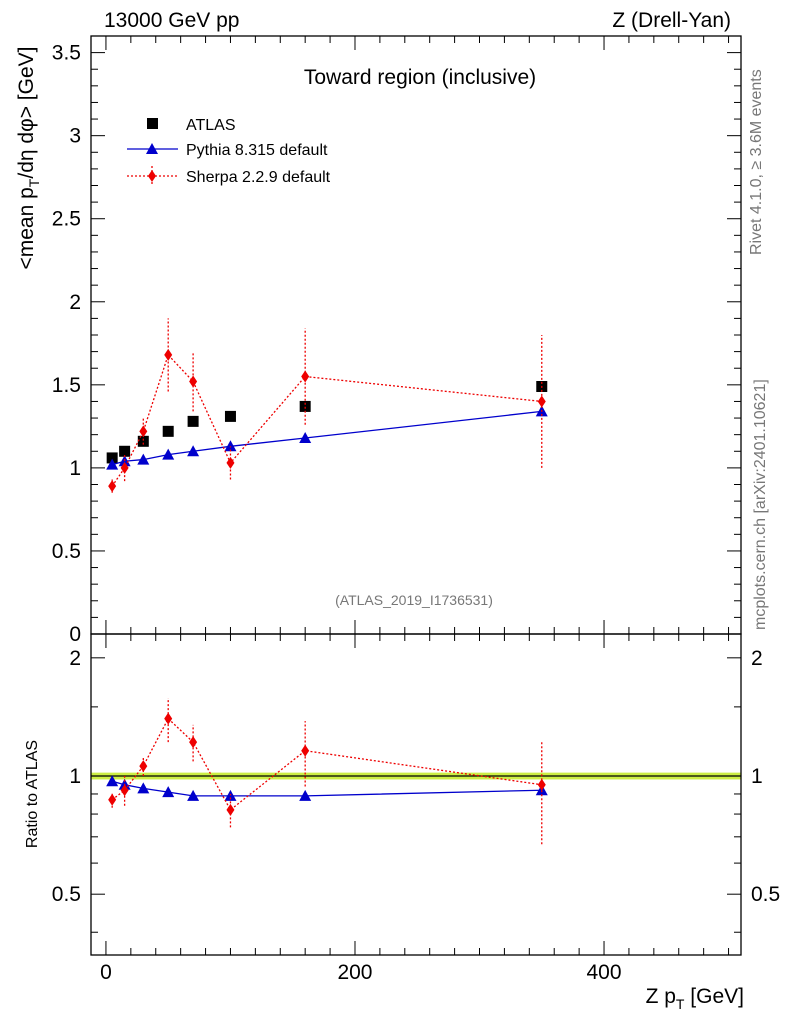  I want to click on x-axis-label: Z pT [GeV], so click(695, 998).